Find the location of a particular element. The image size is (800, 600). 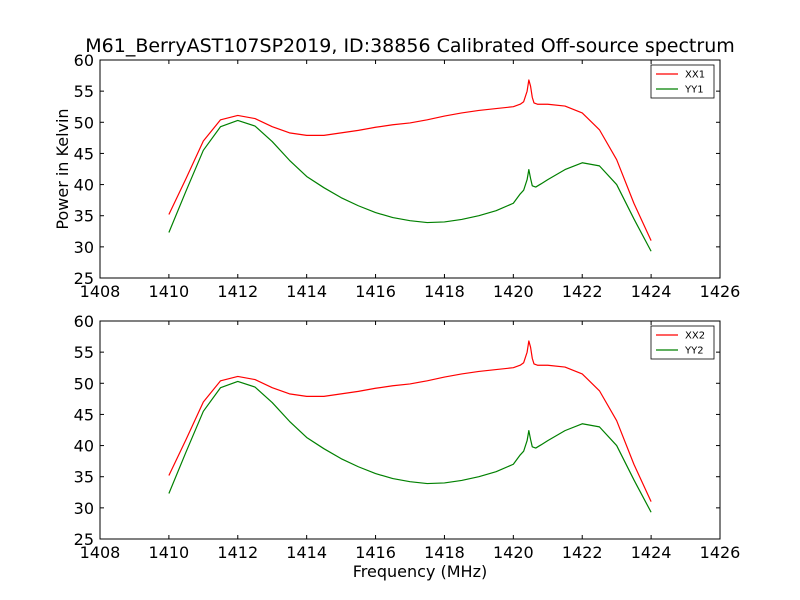

series-line-yy2 is located at coordinates (410, 446).